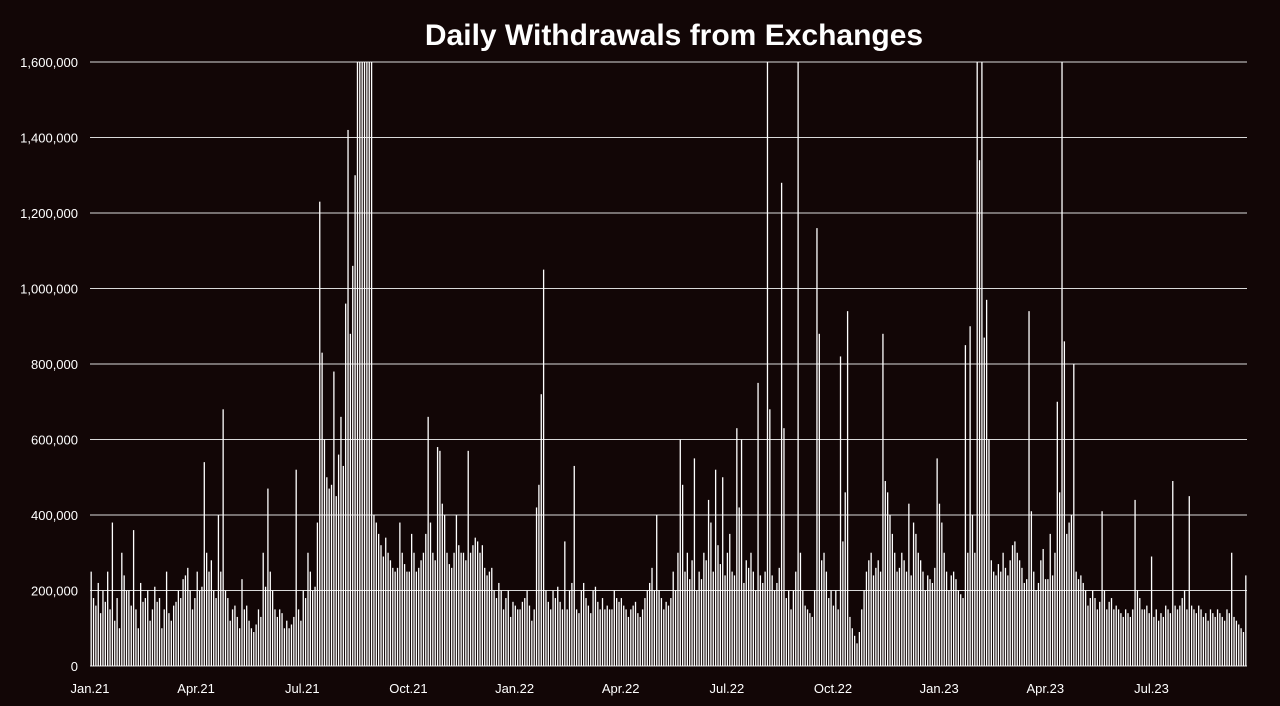  What do you see at coordinates (196, 688) in the screenshot?
I see `x-tick-label: Apr.21` at bounding box center [196, 688].